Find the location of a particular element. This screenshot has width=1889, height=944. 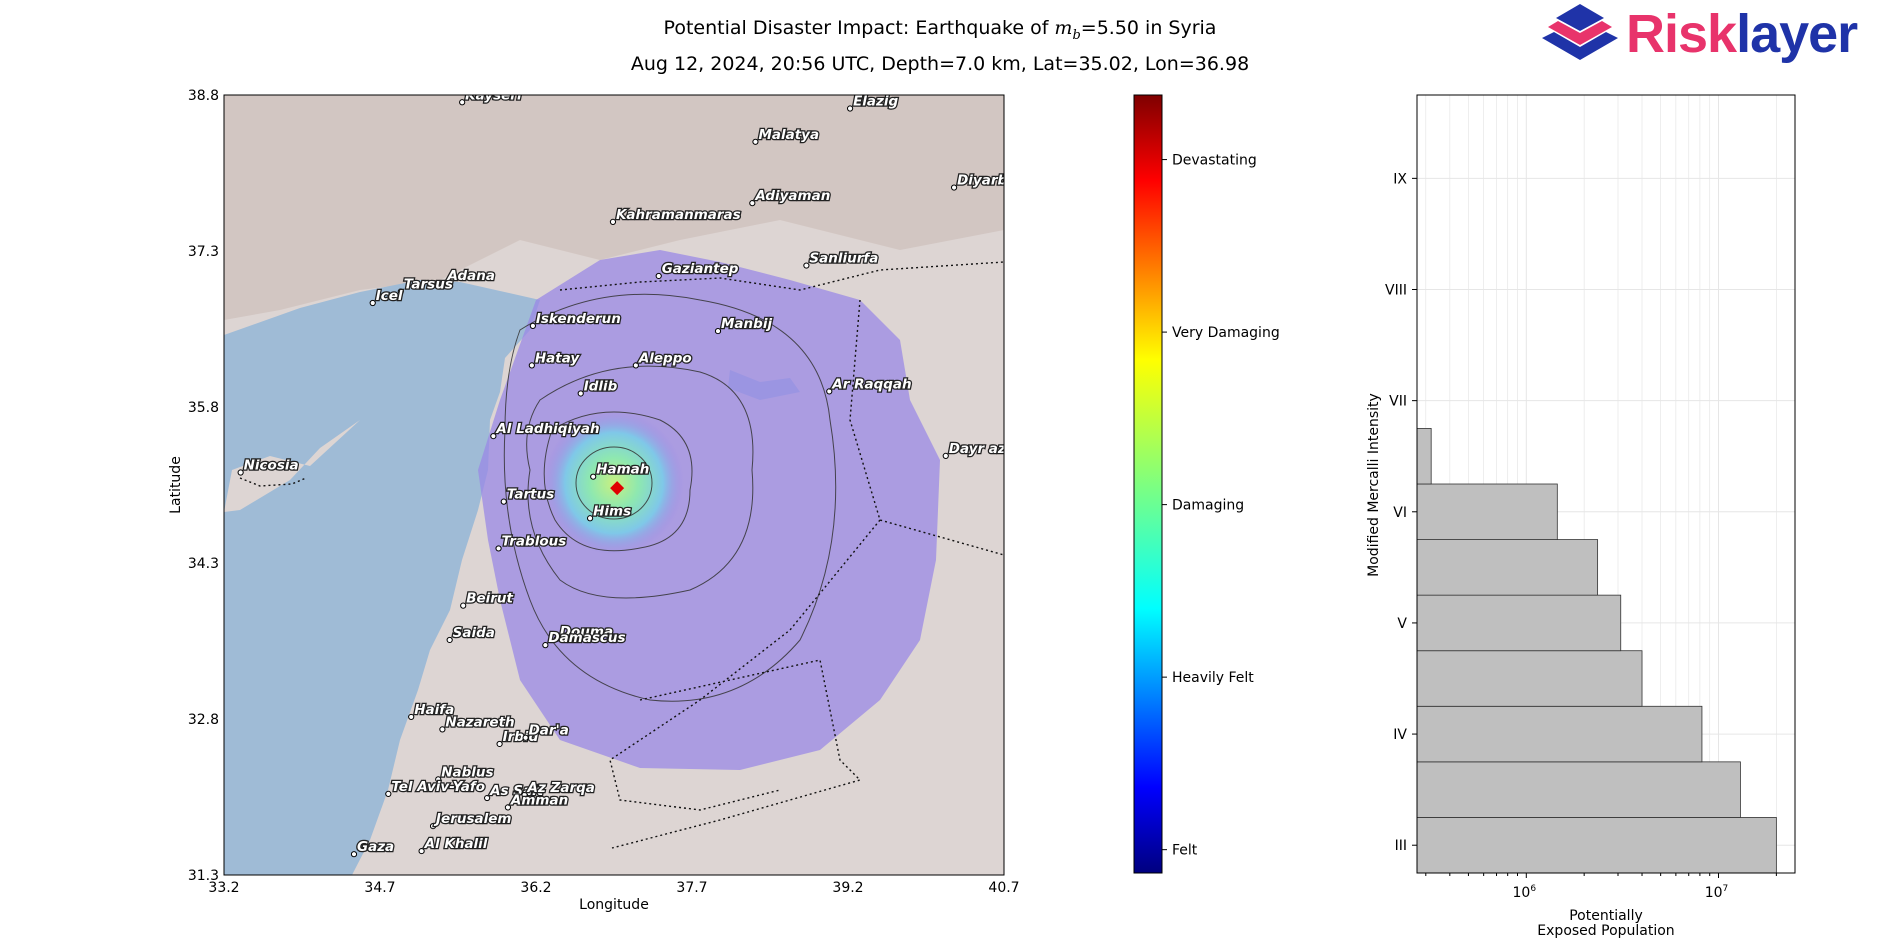

map-y-tick-label: 32.8 is located at coordinates (203, 720).